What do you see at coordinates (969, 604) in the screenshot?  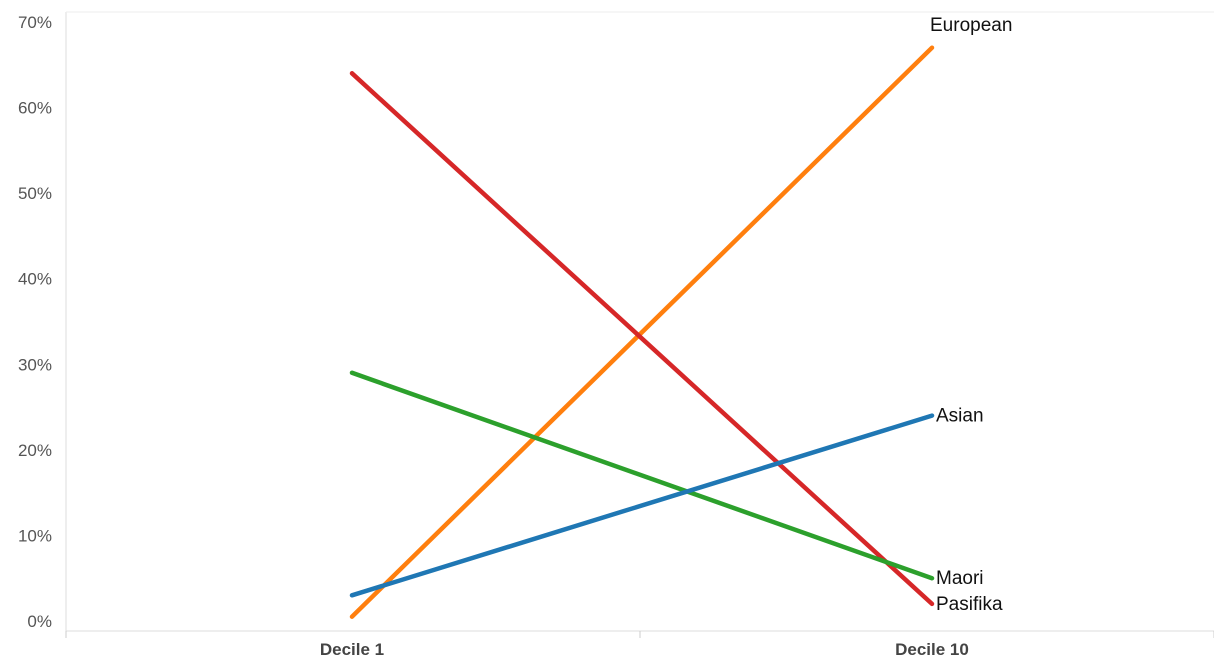 I see `series-label-pasifika: Pasifika` at bounding box center [969, 604].